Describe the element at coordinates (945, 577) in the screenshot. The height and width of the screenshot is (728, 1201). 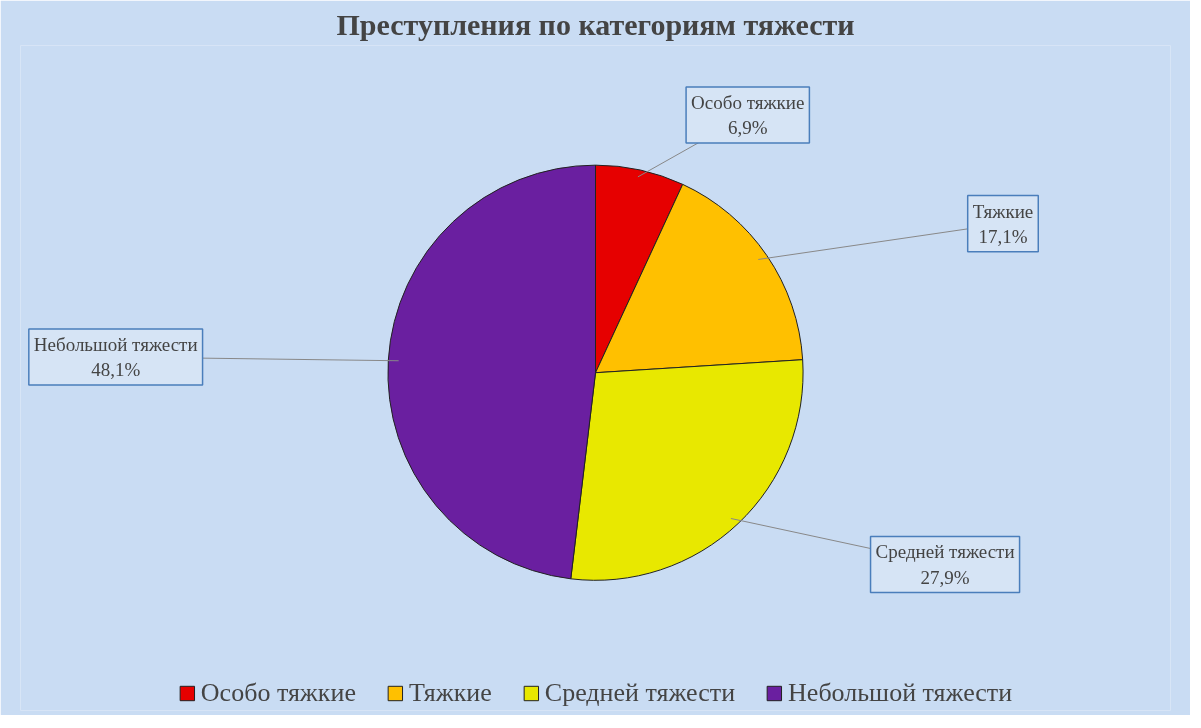
I see `data-label: 27,9%` at that location.